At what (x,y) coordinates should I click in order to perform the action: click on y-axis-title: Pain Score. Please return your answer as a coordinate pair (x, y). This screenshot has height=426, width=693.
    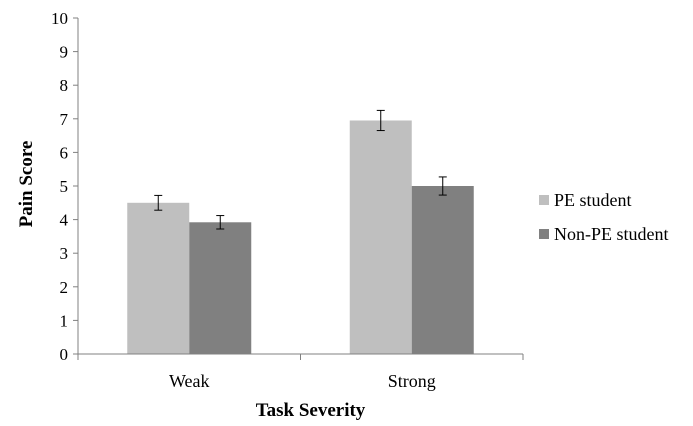
    Looking at the image, I should click on (26, 184).